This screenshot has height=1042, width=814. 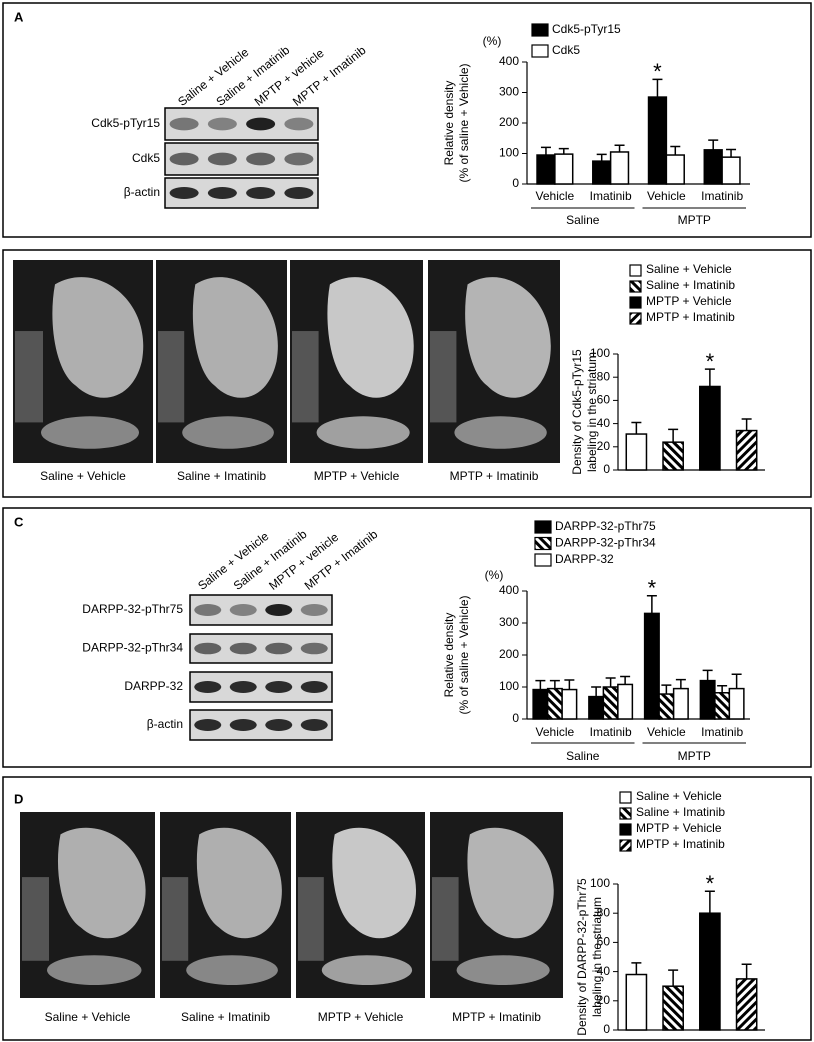 What do you see at coordinates (125, 123) in the screenshot?
I see `blot-row-label: Cdk5-pTyr15` at bounding box center [125, 123].